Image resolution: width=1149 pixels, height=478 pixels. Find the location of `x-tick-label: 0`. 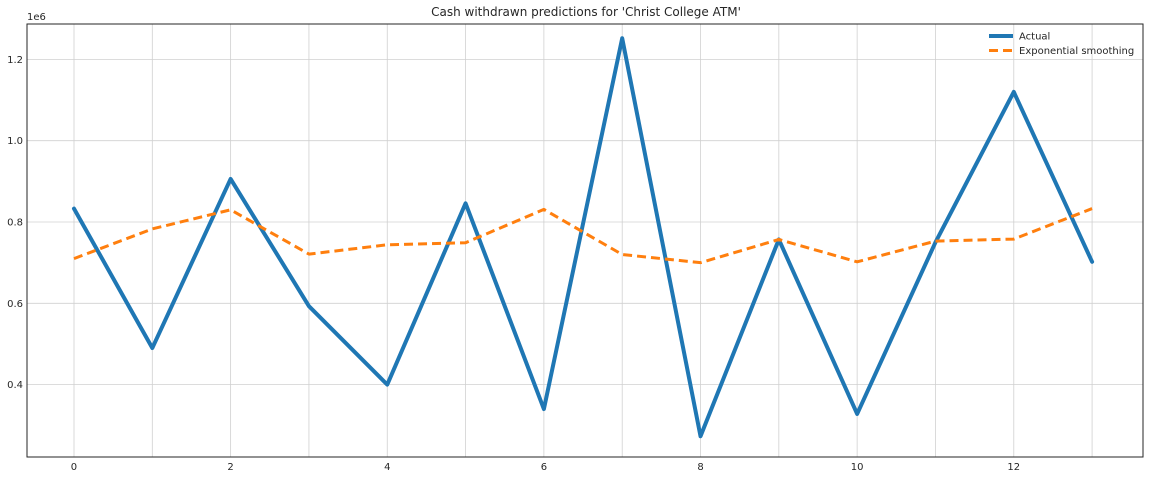

x-tick-label: 0 is located at coordinates (74, 467).